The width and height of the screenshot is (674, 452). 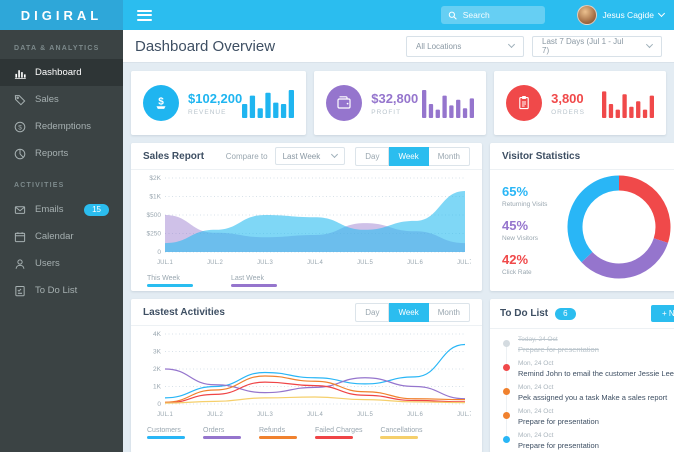 I want to click on compare-to-value: Last Week, so click(x=301, y=156).